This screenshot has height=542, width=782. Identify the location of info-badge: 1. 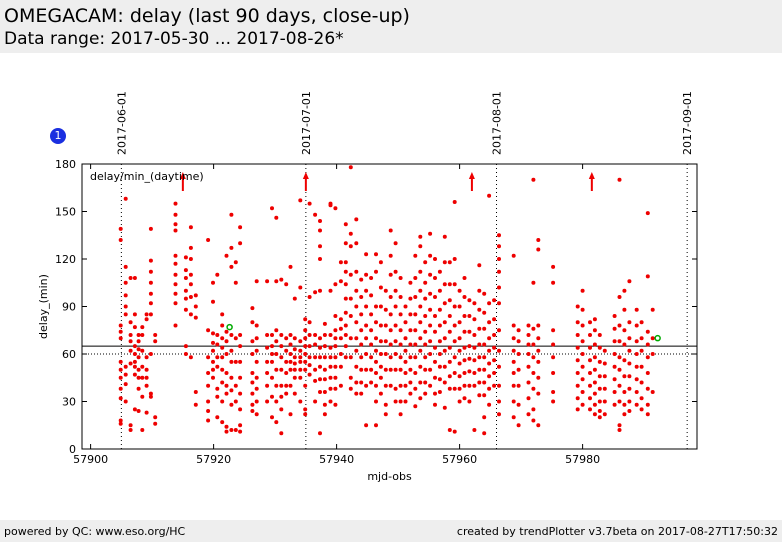
(58, 136).